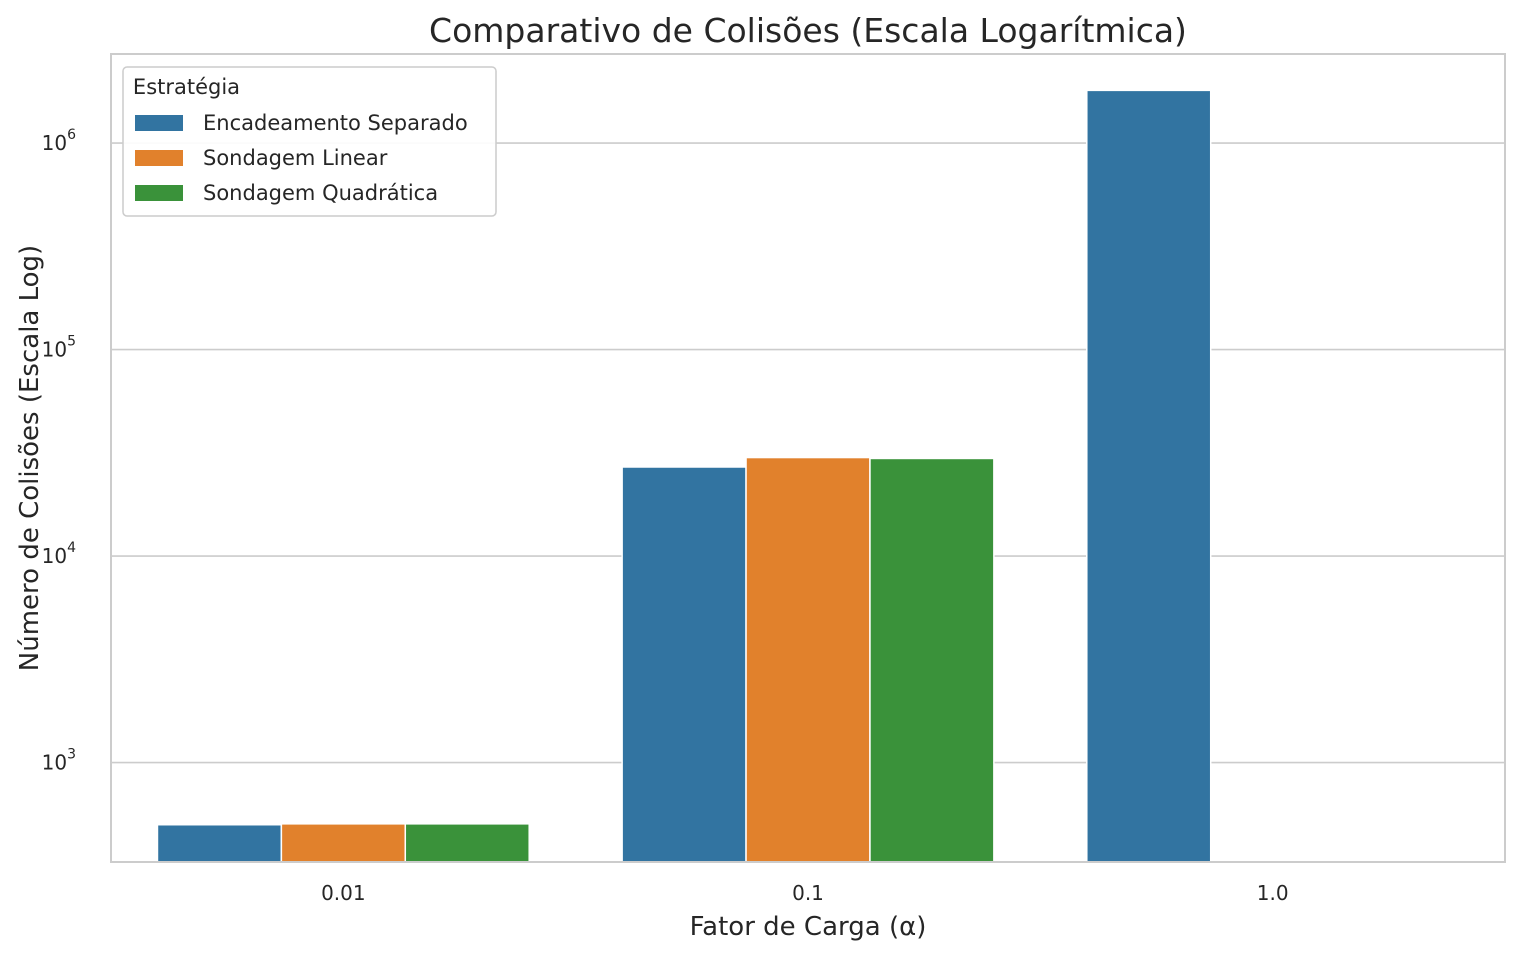  Describe the element at coordinates (295, 158) in the screenshot. I see `legend-entry: Sondagem Linear` at that location.